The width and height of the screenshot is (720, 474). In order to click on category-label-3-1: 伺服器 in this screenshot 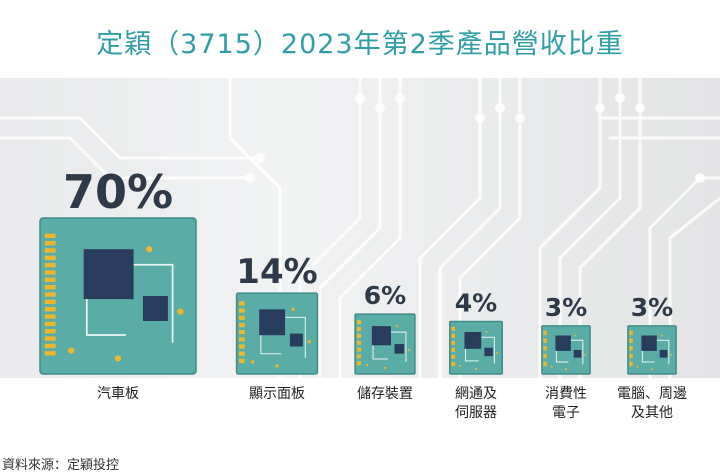, I will do `click(476, 413)`.